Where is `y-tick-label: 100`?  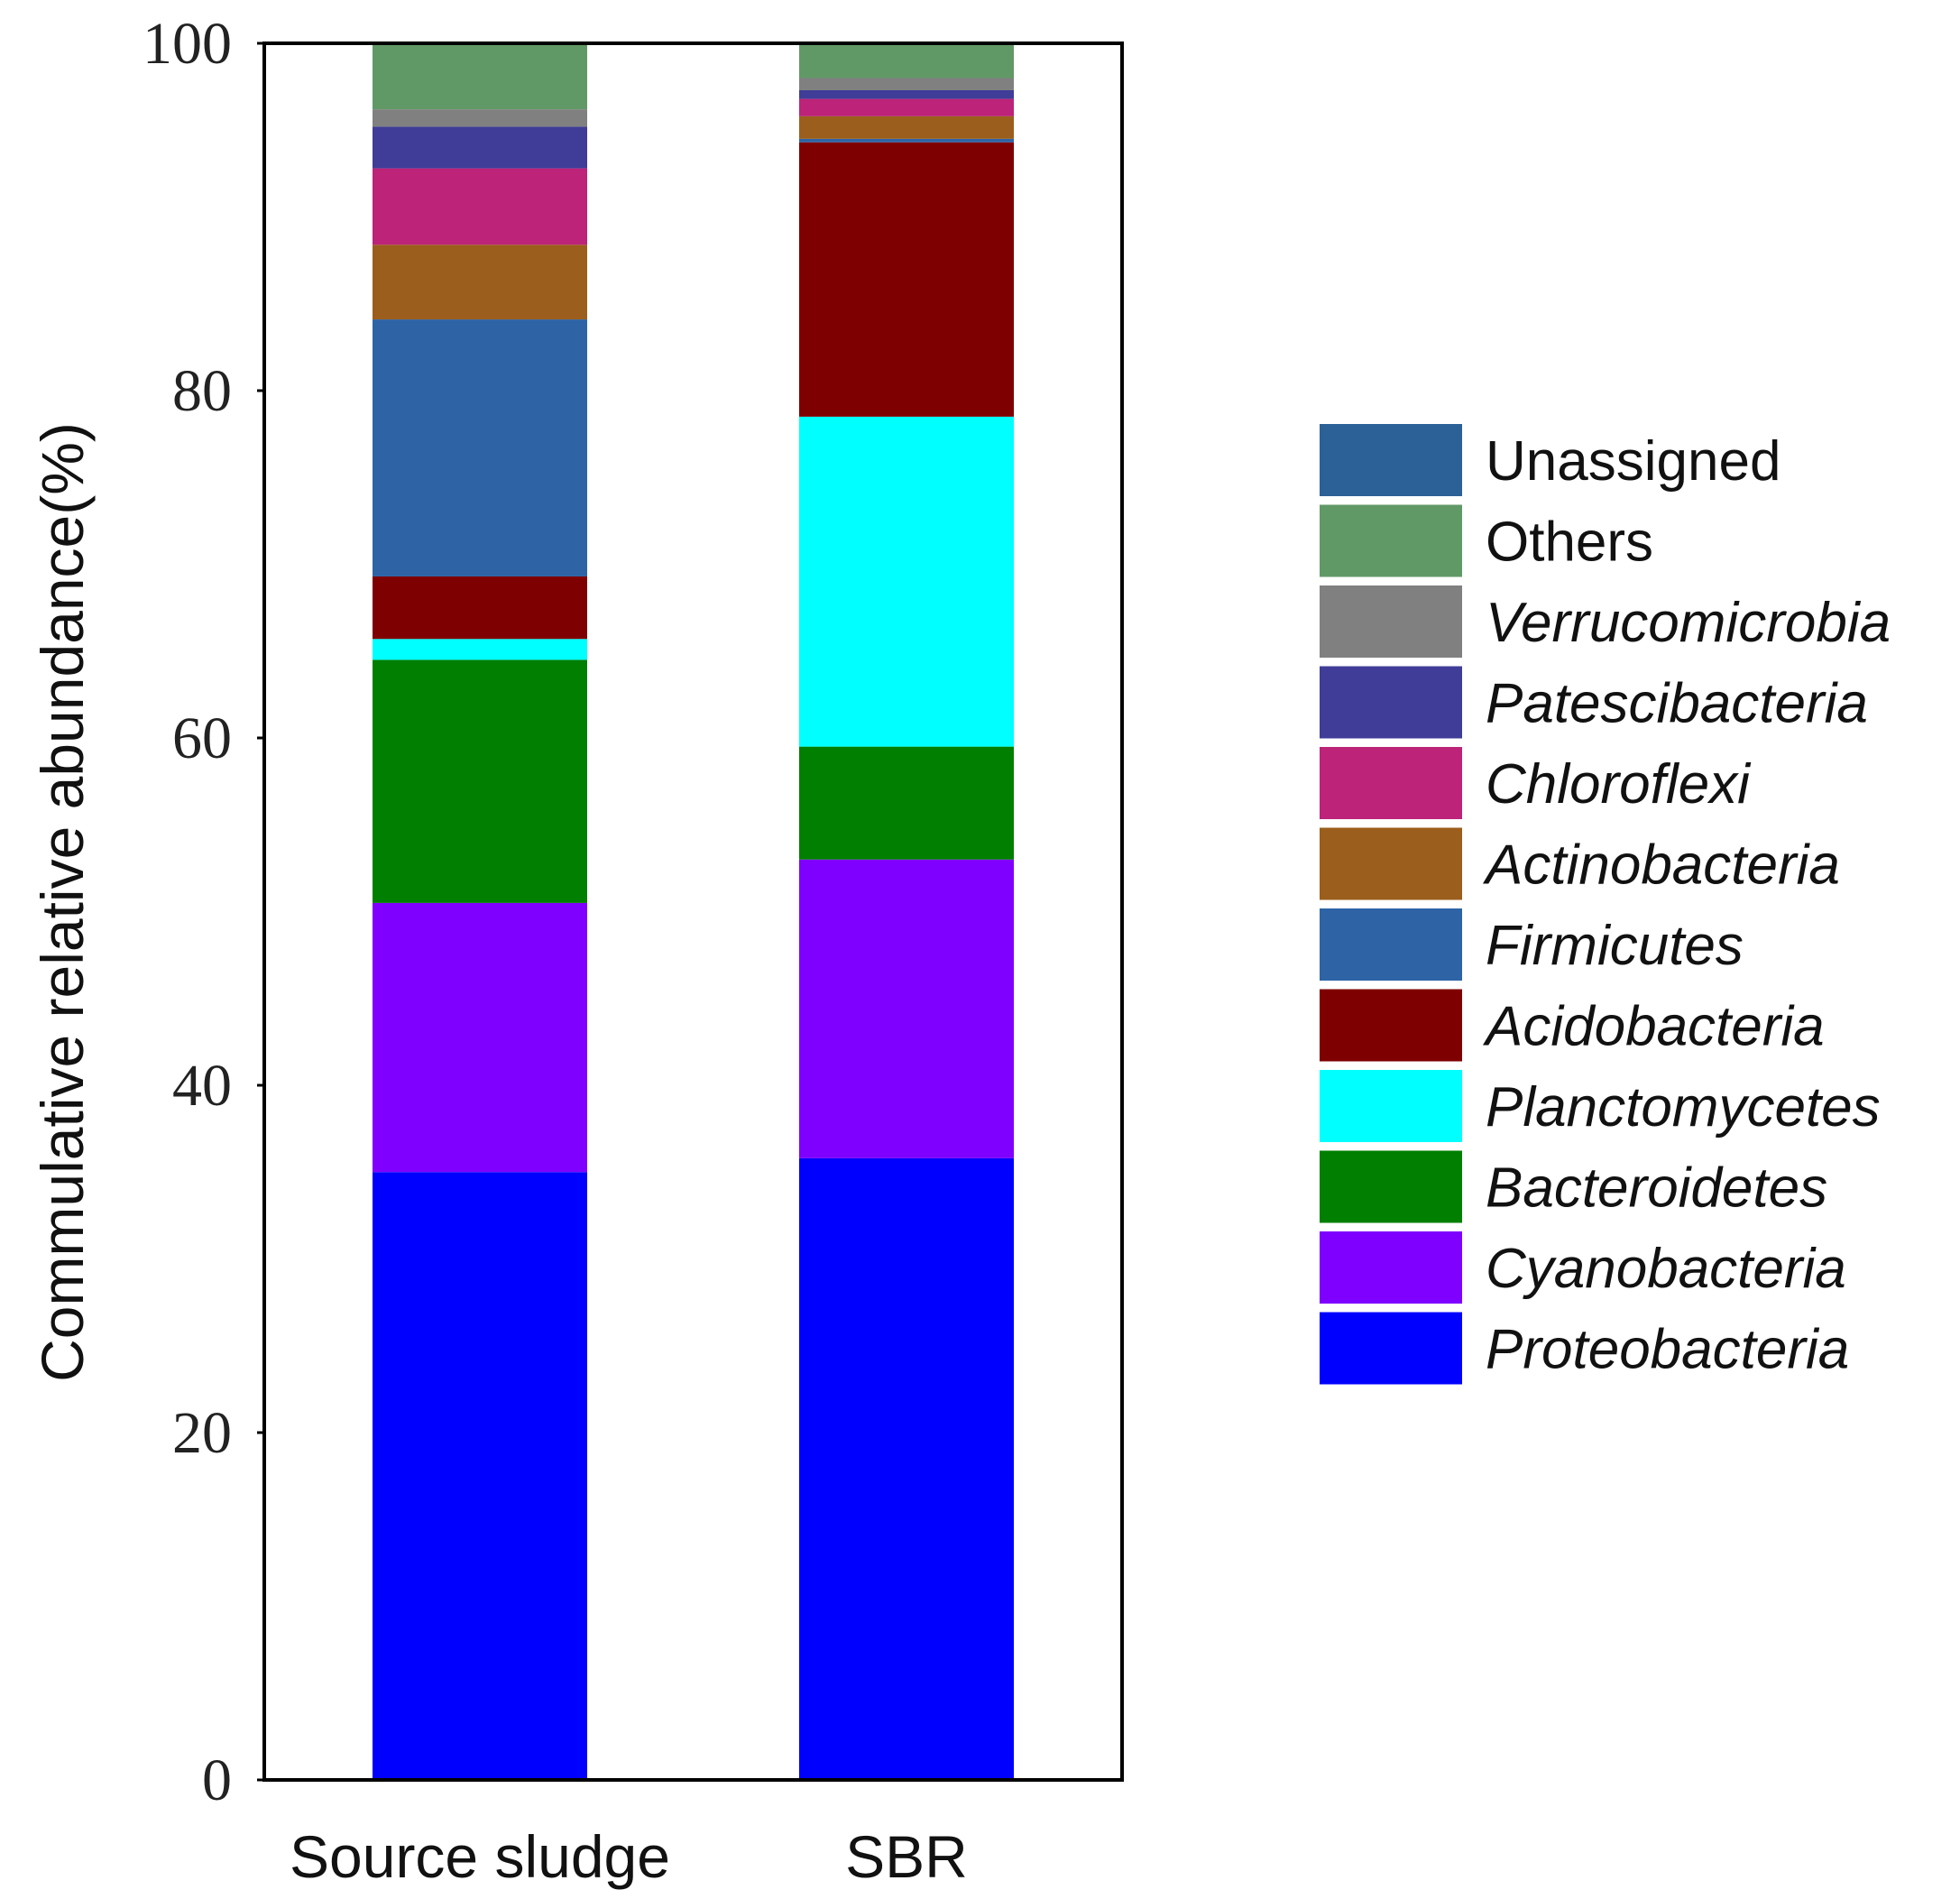
y-tick-label: 100 is located at coordinates (188, 44).